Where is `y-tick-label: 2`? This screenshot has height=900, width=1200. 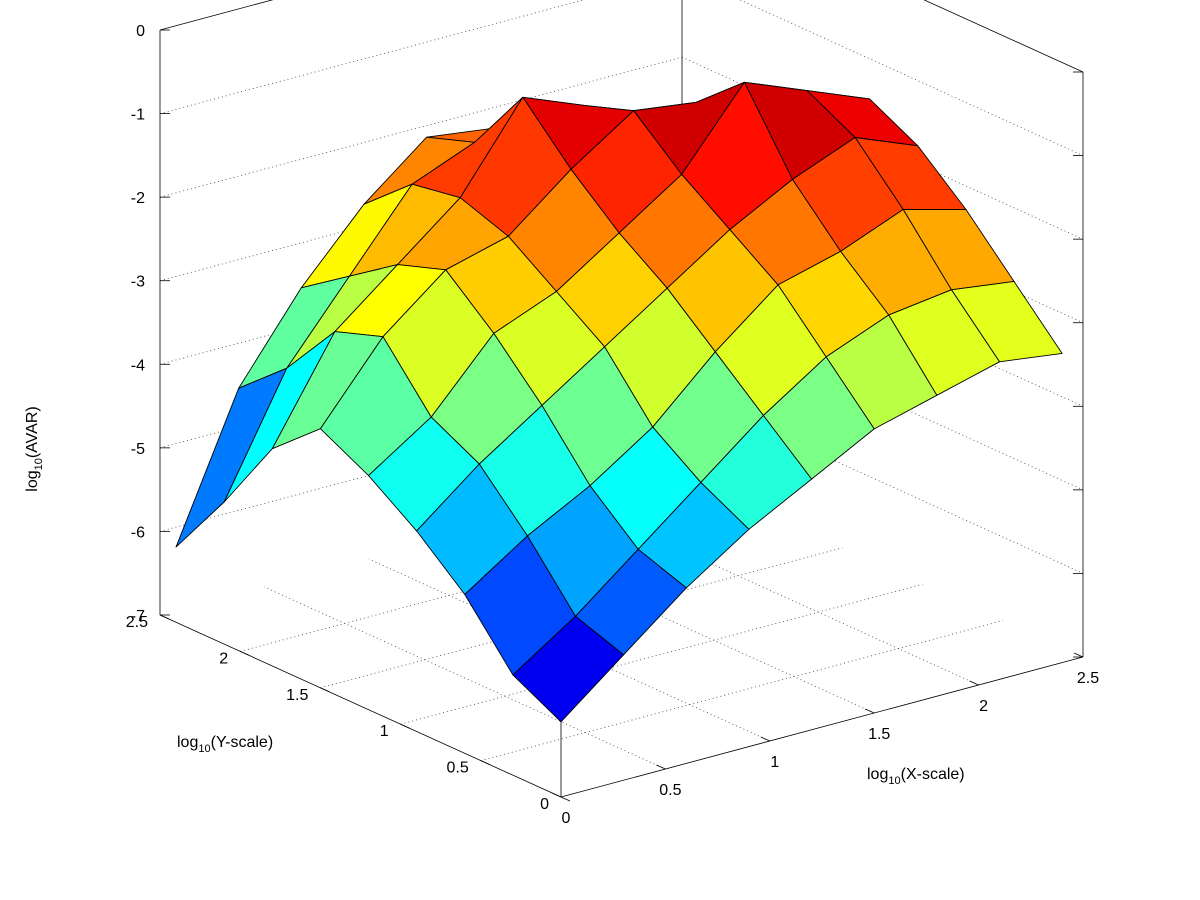 y-tick-label: 2 is located at coordinates (223, 658).